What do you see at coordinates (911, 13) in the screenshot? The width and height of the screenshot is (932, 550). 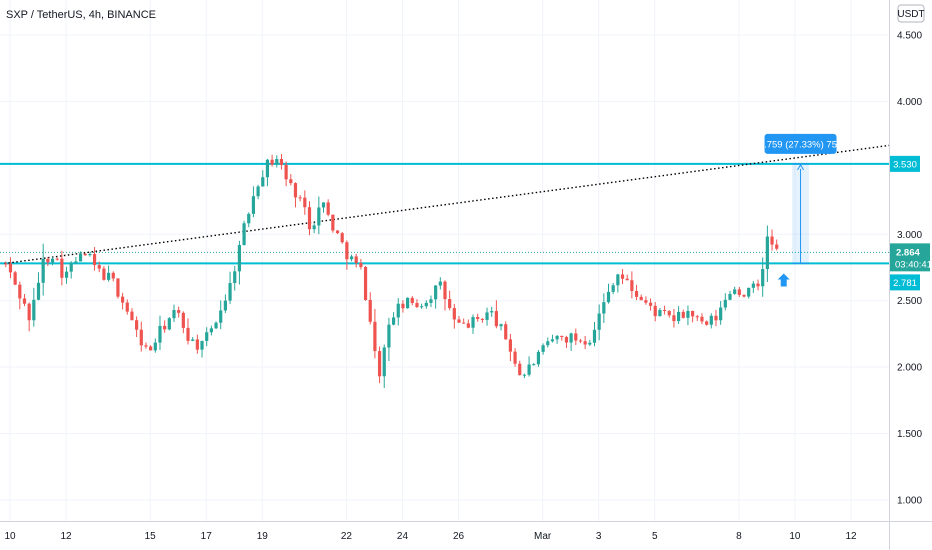 I see `currency-button: USDT` at bounding box center [911, 13].